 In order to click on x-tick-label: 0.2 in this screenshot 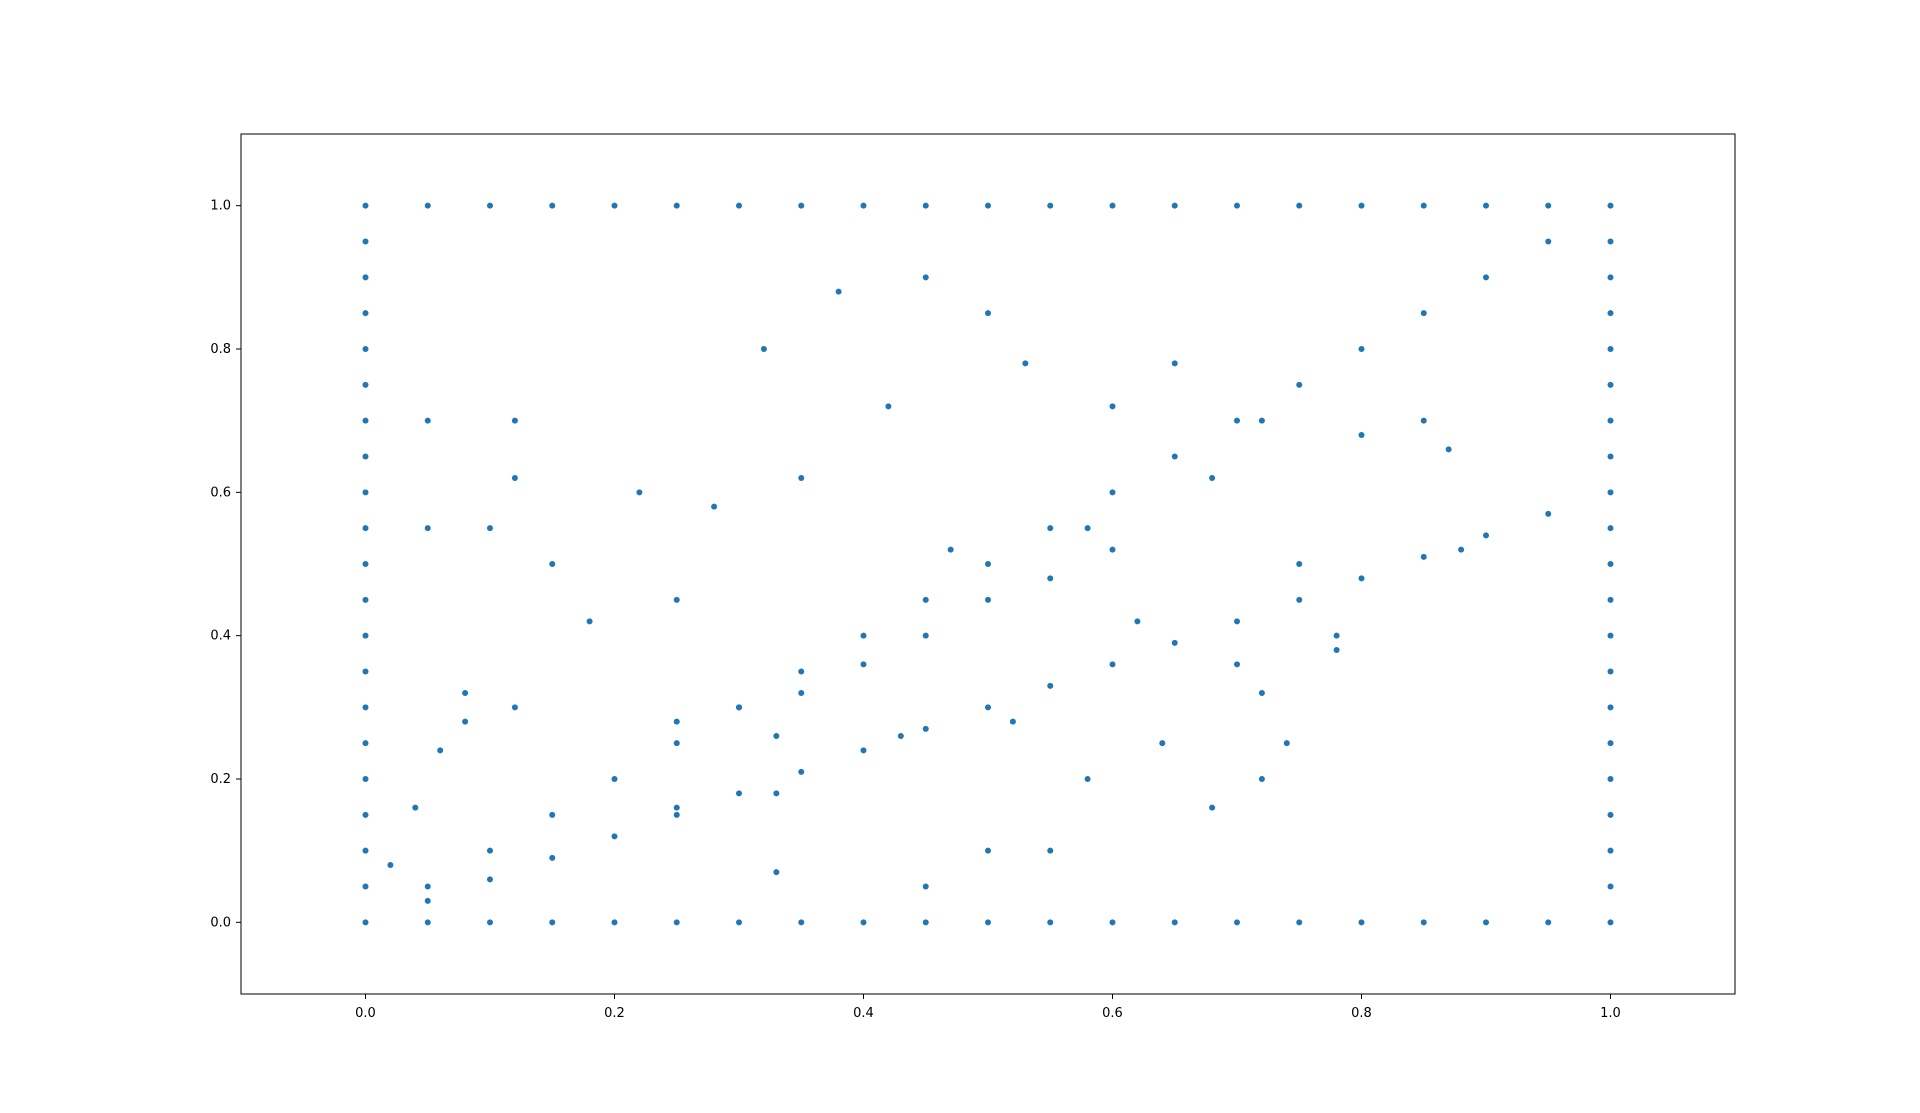, I will do `click(614, 1013)`.